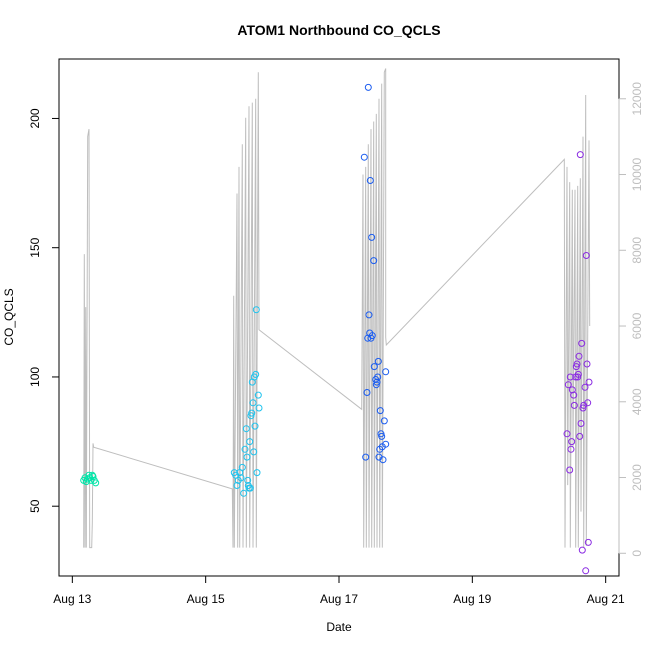 This screenshot has width=650, height=650. Describe the element at coordinates (637, 553) in the screenshot. I see `y2-tick-label: 0` at that location.